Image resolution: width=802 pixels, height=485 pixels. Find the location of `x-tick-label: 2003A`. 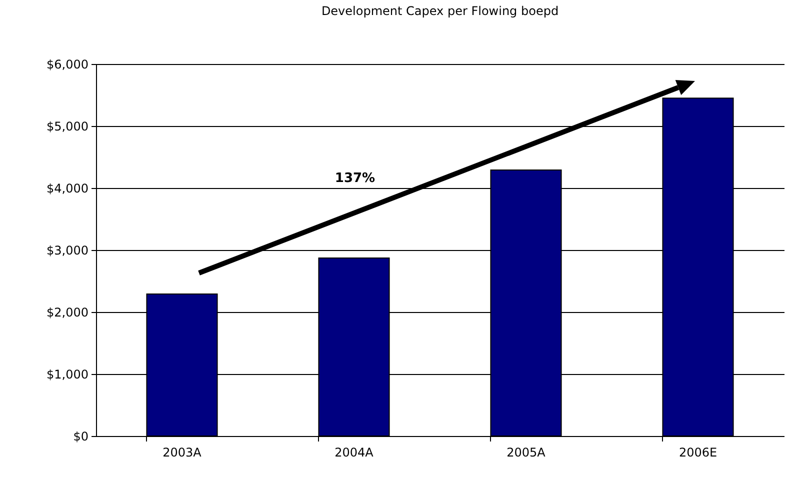

x-tick-label: 2003A is located at coordinates (182, 453).